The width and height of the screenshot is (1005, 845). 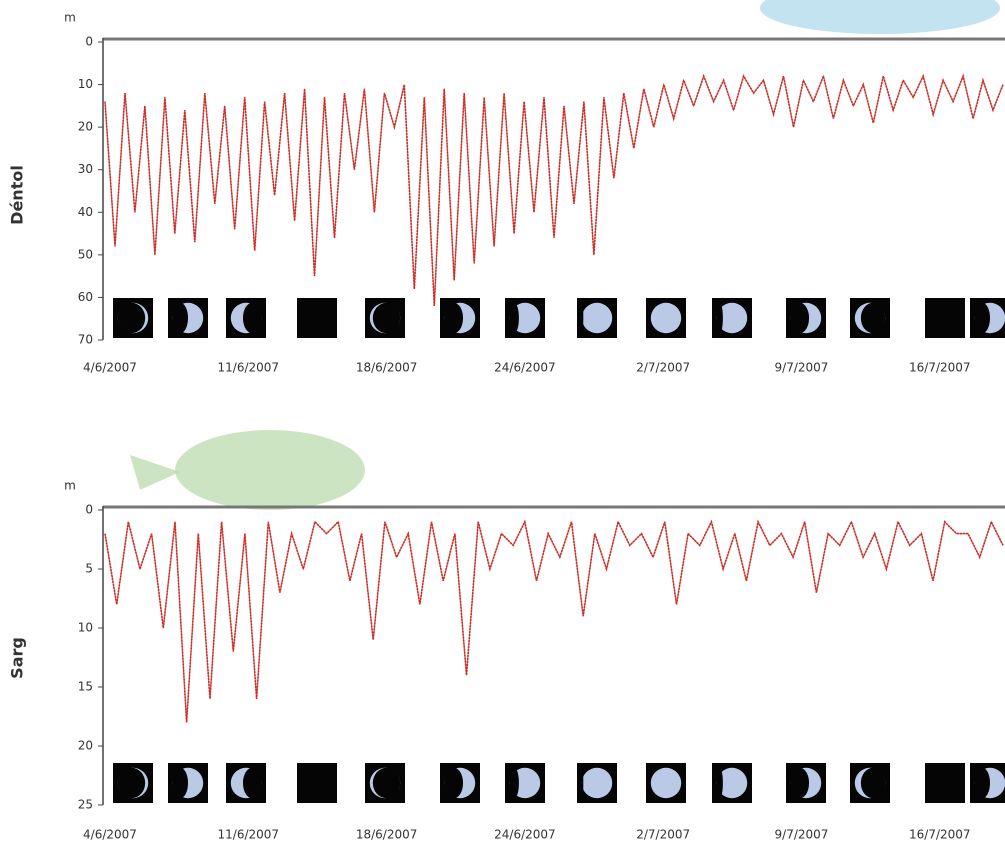 I want to click on y-tick-label: 30, so click(x=85, y=169).